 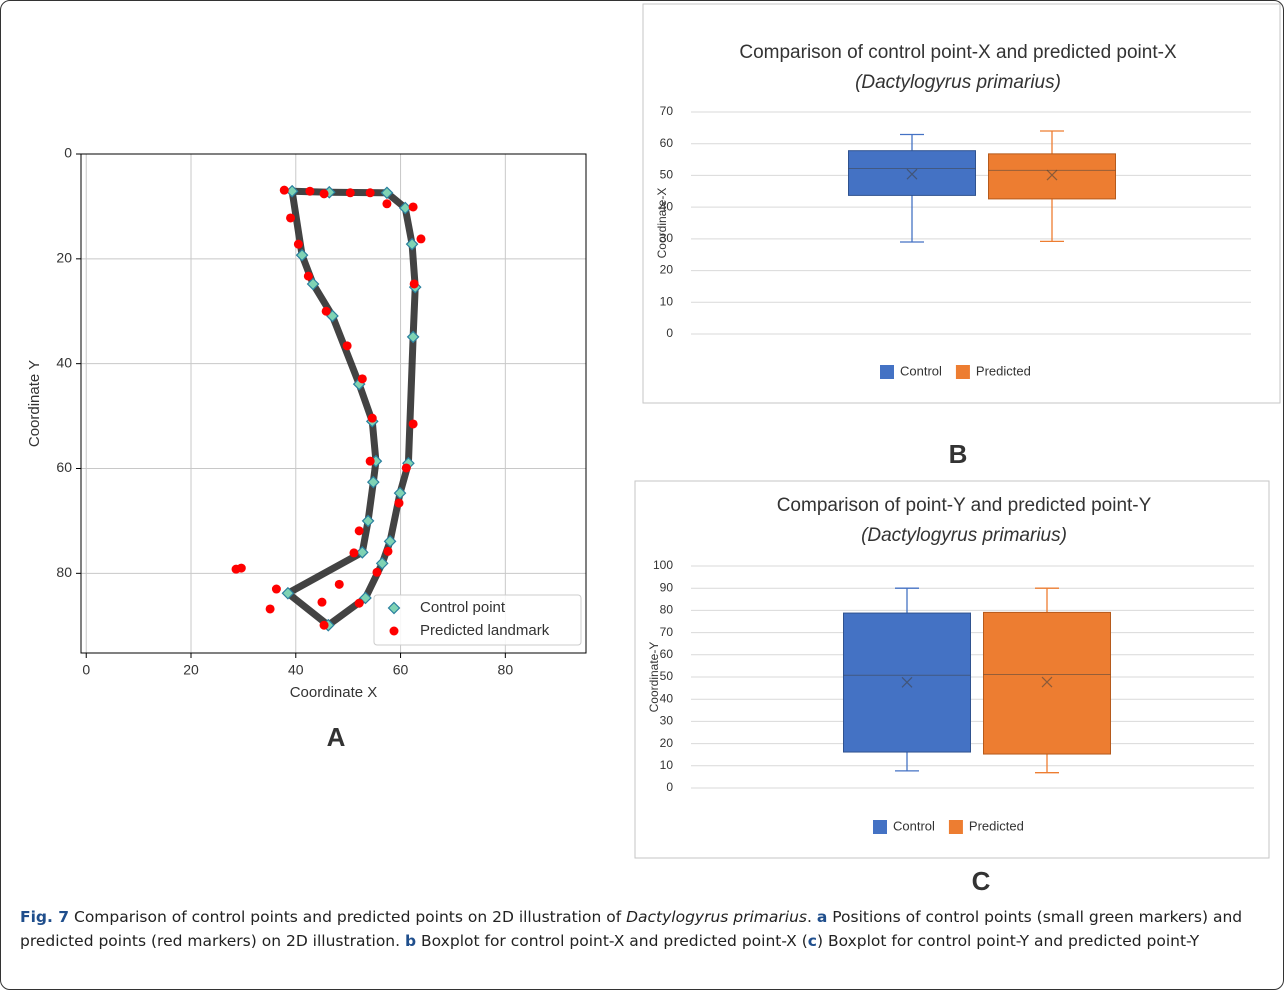 What do you see at coordinates (351, 408) in the screenshot?
I see `hook-outline` at bounding box center [351, 408].